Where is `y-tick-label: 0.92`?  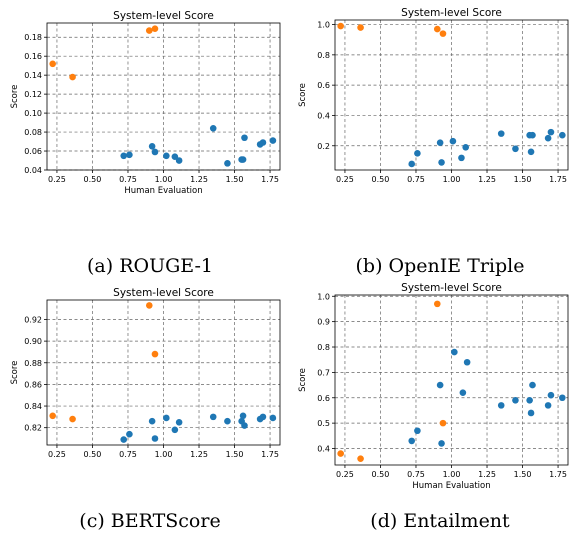
y-tick-label: 0.92 is located at coordinates (33, 319).